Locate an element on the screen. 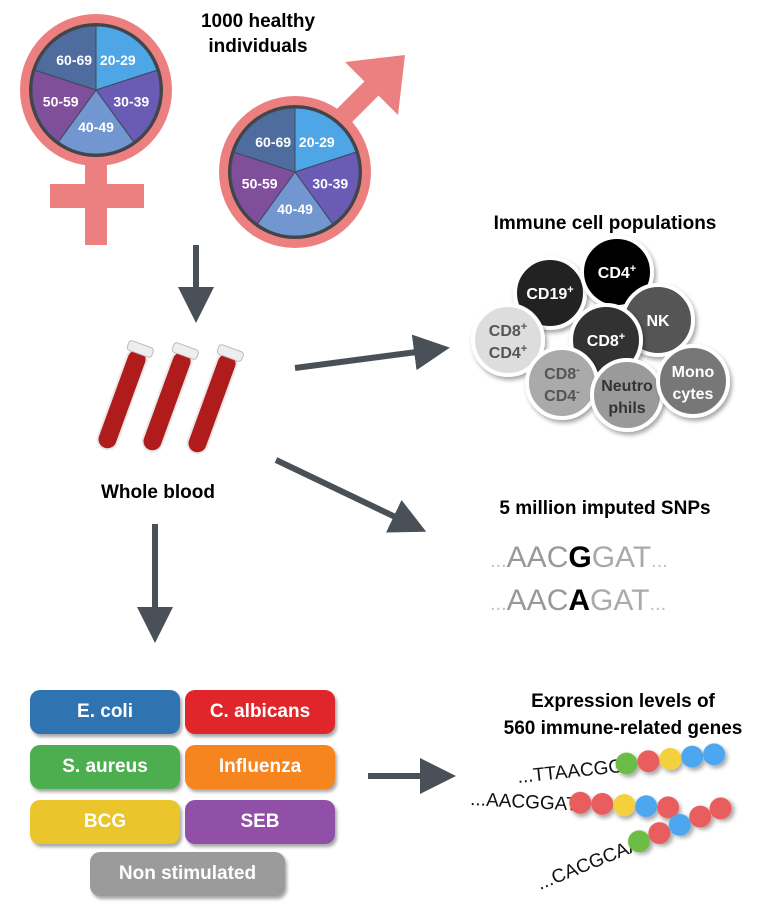  stimulus-c-albicans: C. albicans is located at coordinates (260, 712).